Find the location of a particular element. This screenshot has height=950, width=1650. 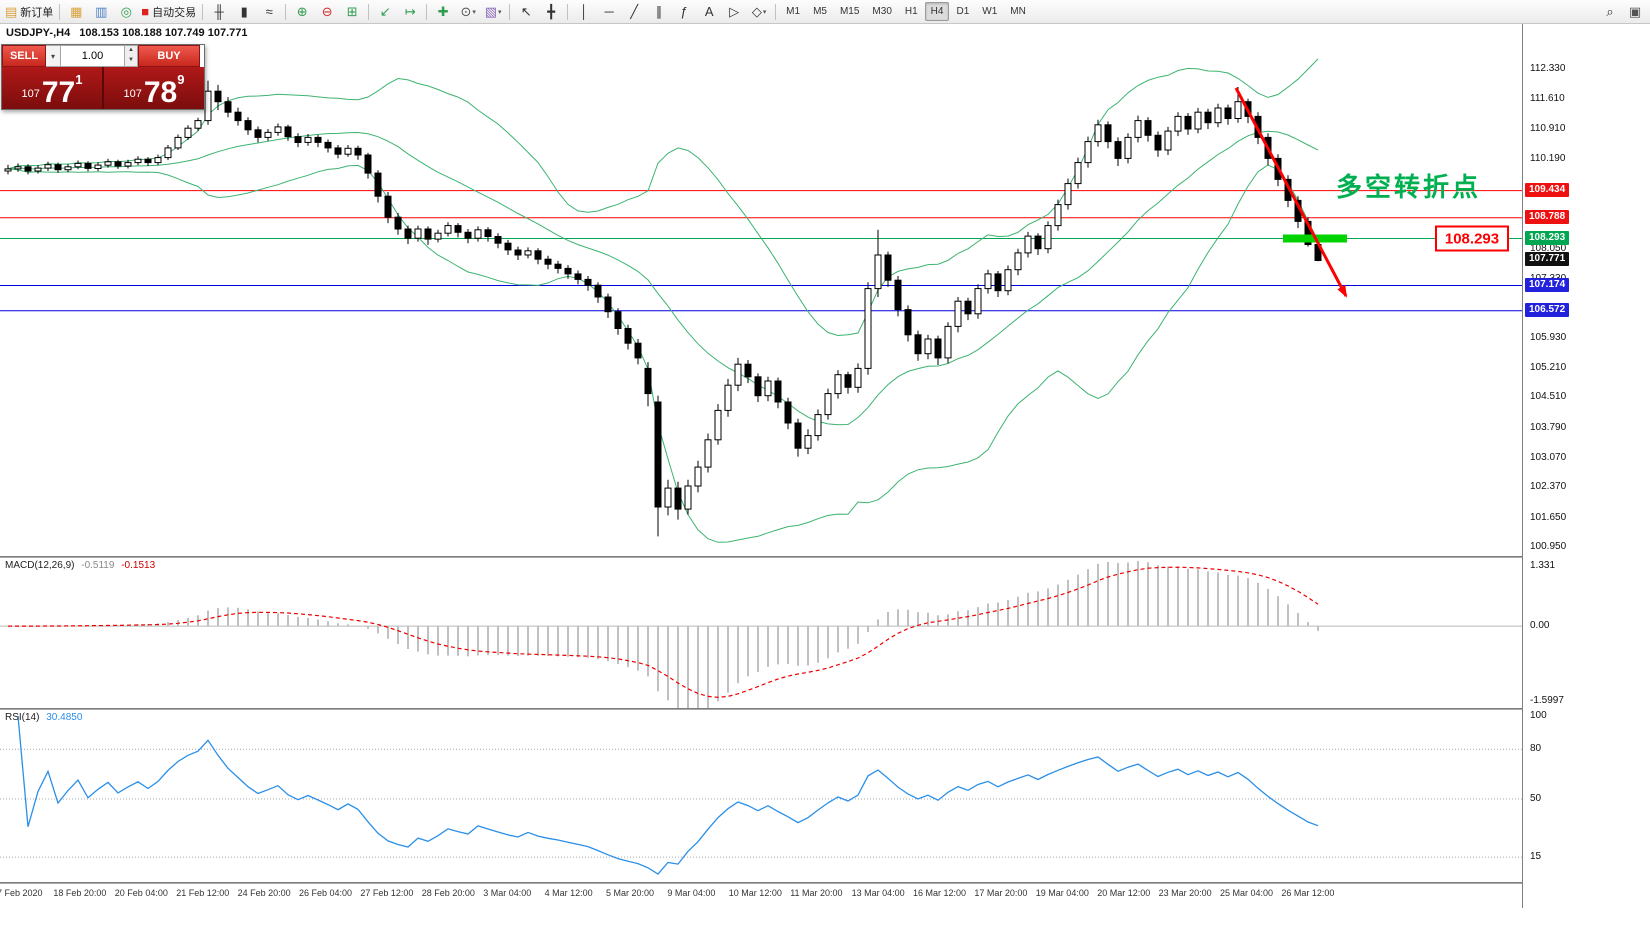

volume-input is located at coordinates (93, 56).